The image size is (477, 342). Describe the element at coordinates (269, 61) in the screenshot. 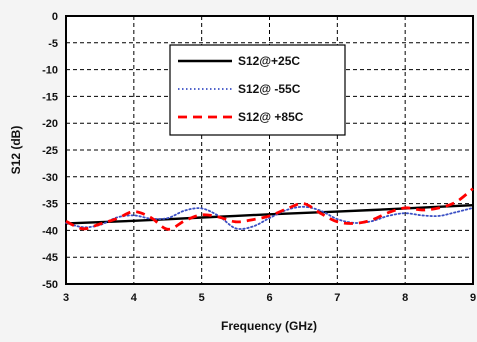

I see `legend-label-0: S12@+25C` at that location.